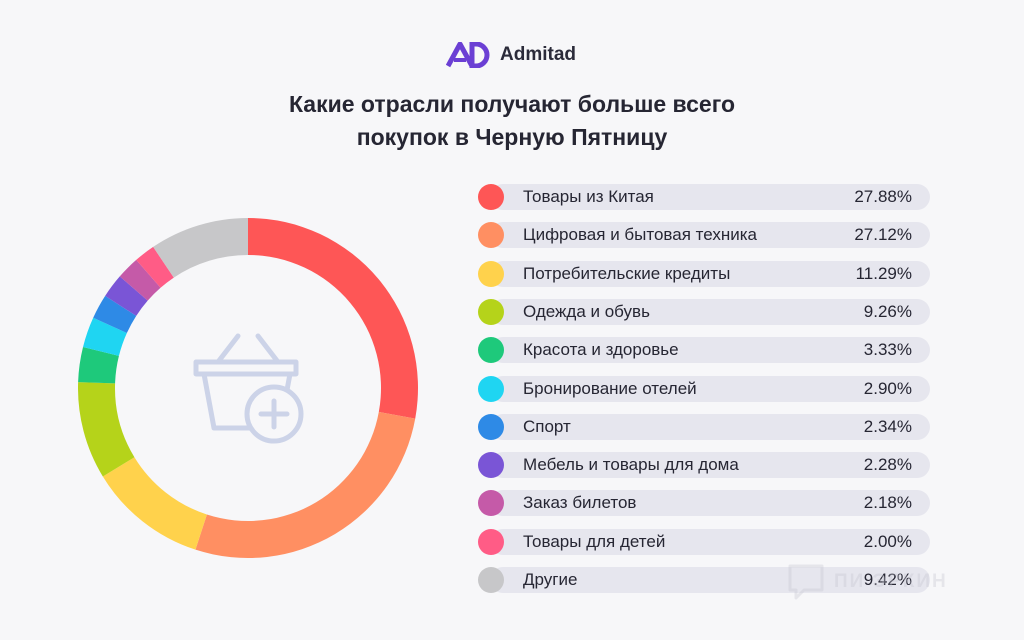 The image size is (1024, 640). I want to click on legend-label: Заказ билетов, so click(580, 503).